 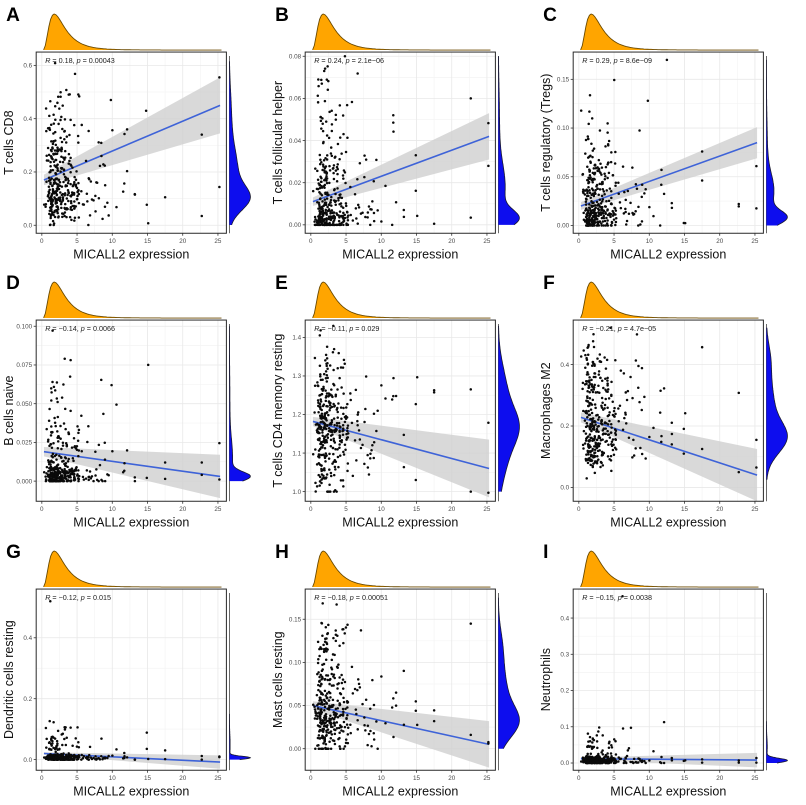 What do you see at coordinates (24, 443) in the screenshot?
I see `svg-text: 0.025` at bounding box center [24, 443].